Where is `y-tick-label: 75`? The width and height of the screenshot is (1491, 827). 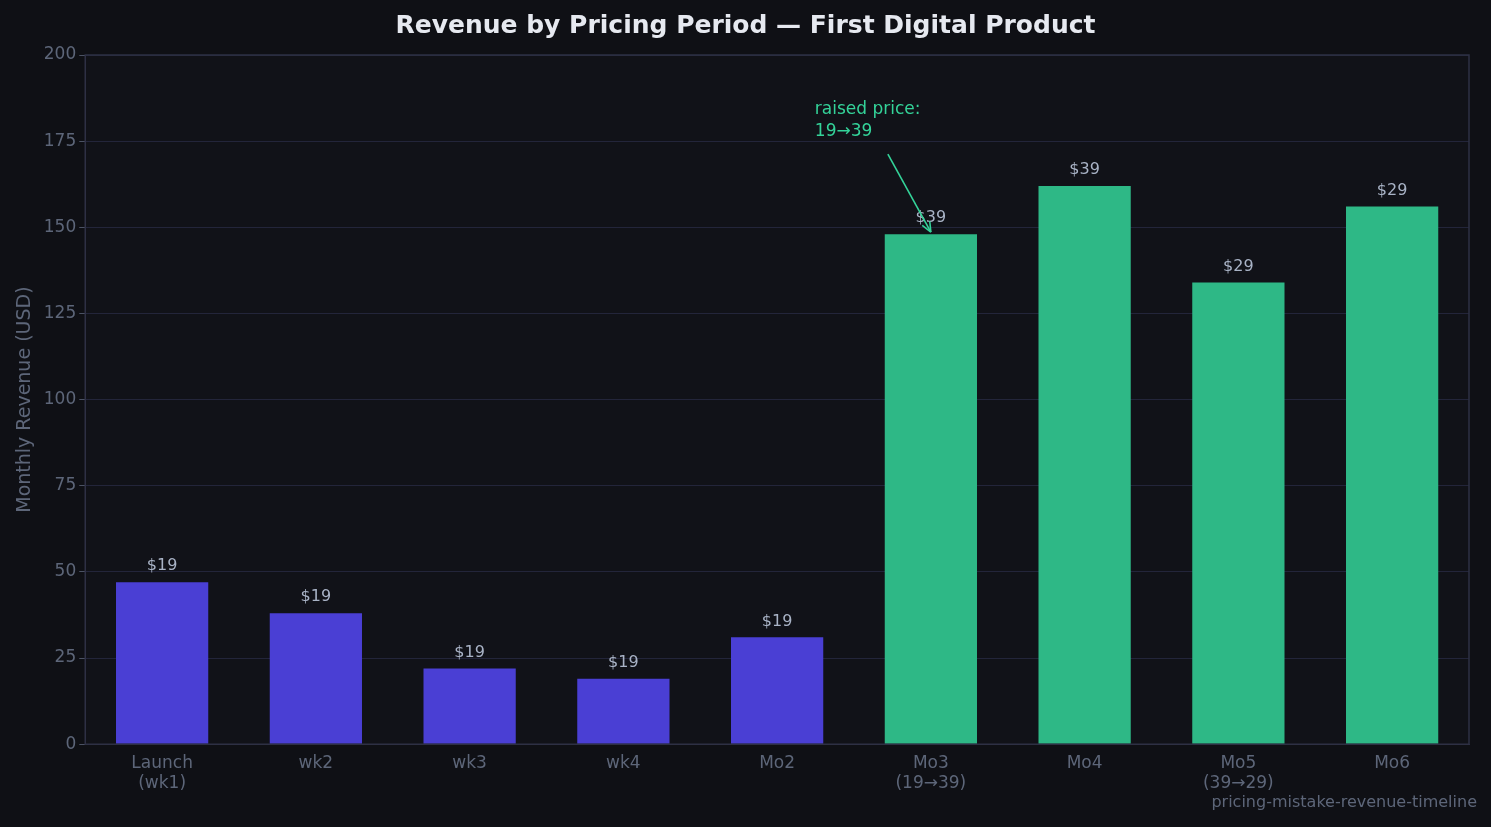
y-tick-label: 75 is located at coordinates (65, 484).